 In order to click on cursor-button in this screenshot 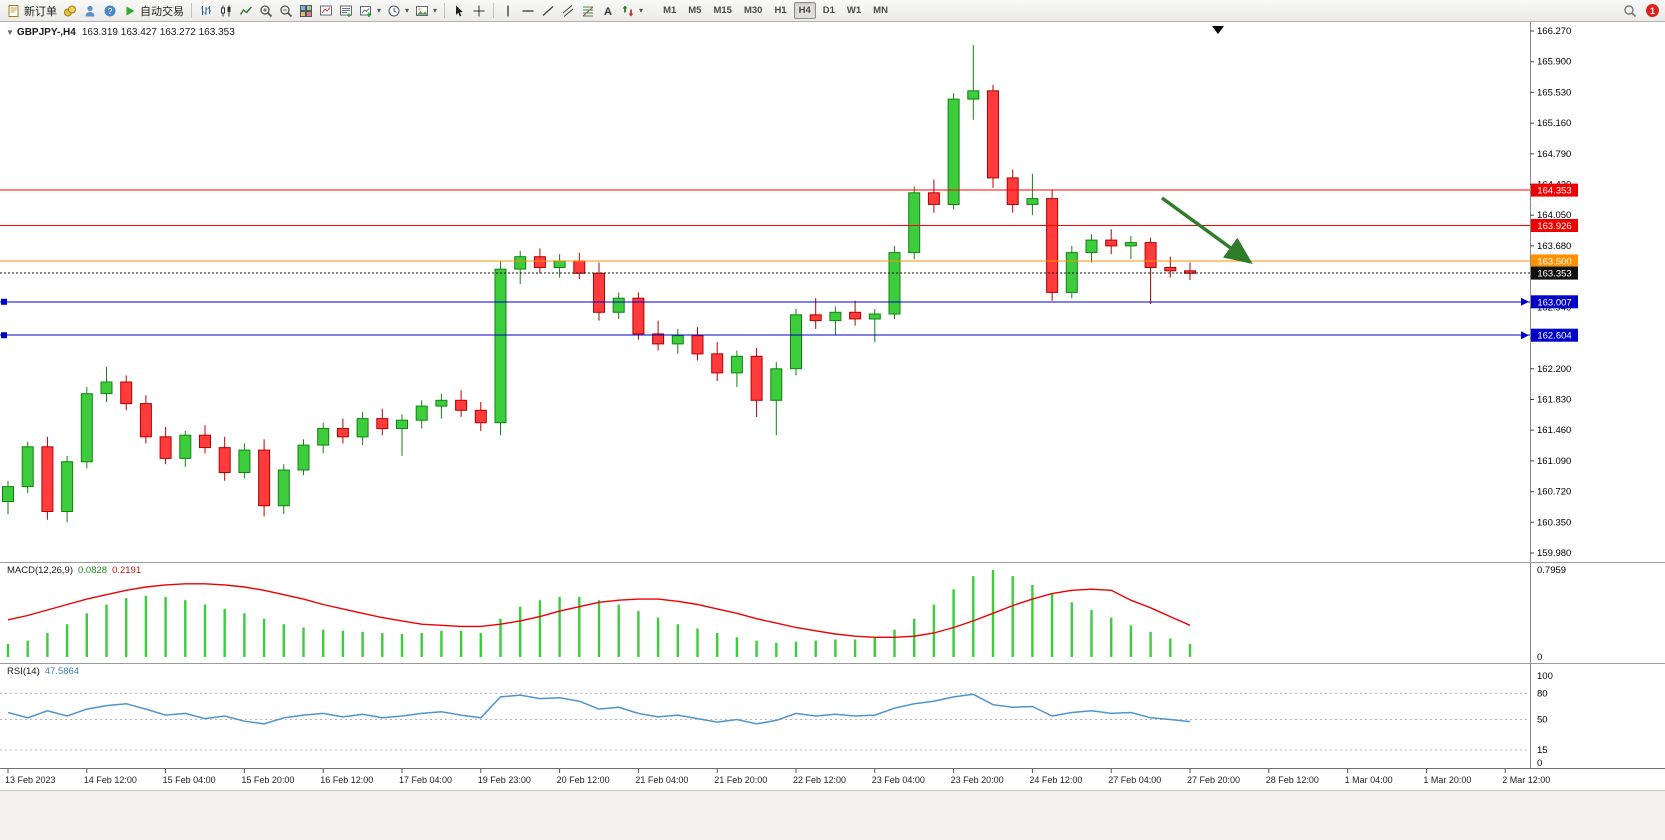, I will do `click(459, 11)`.